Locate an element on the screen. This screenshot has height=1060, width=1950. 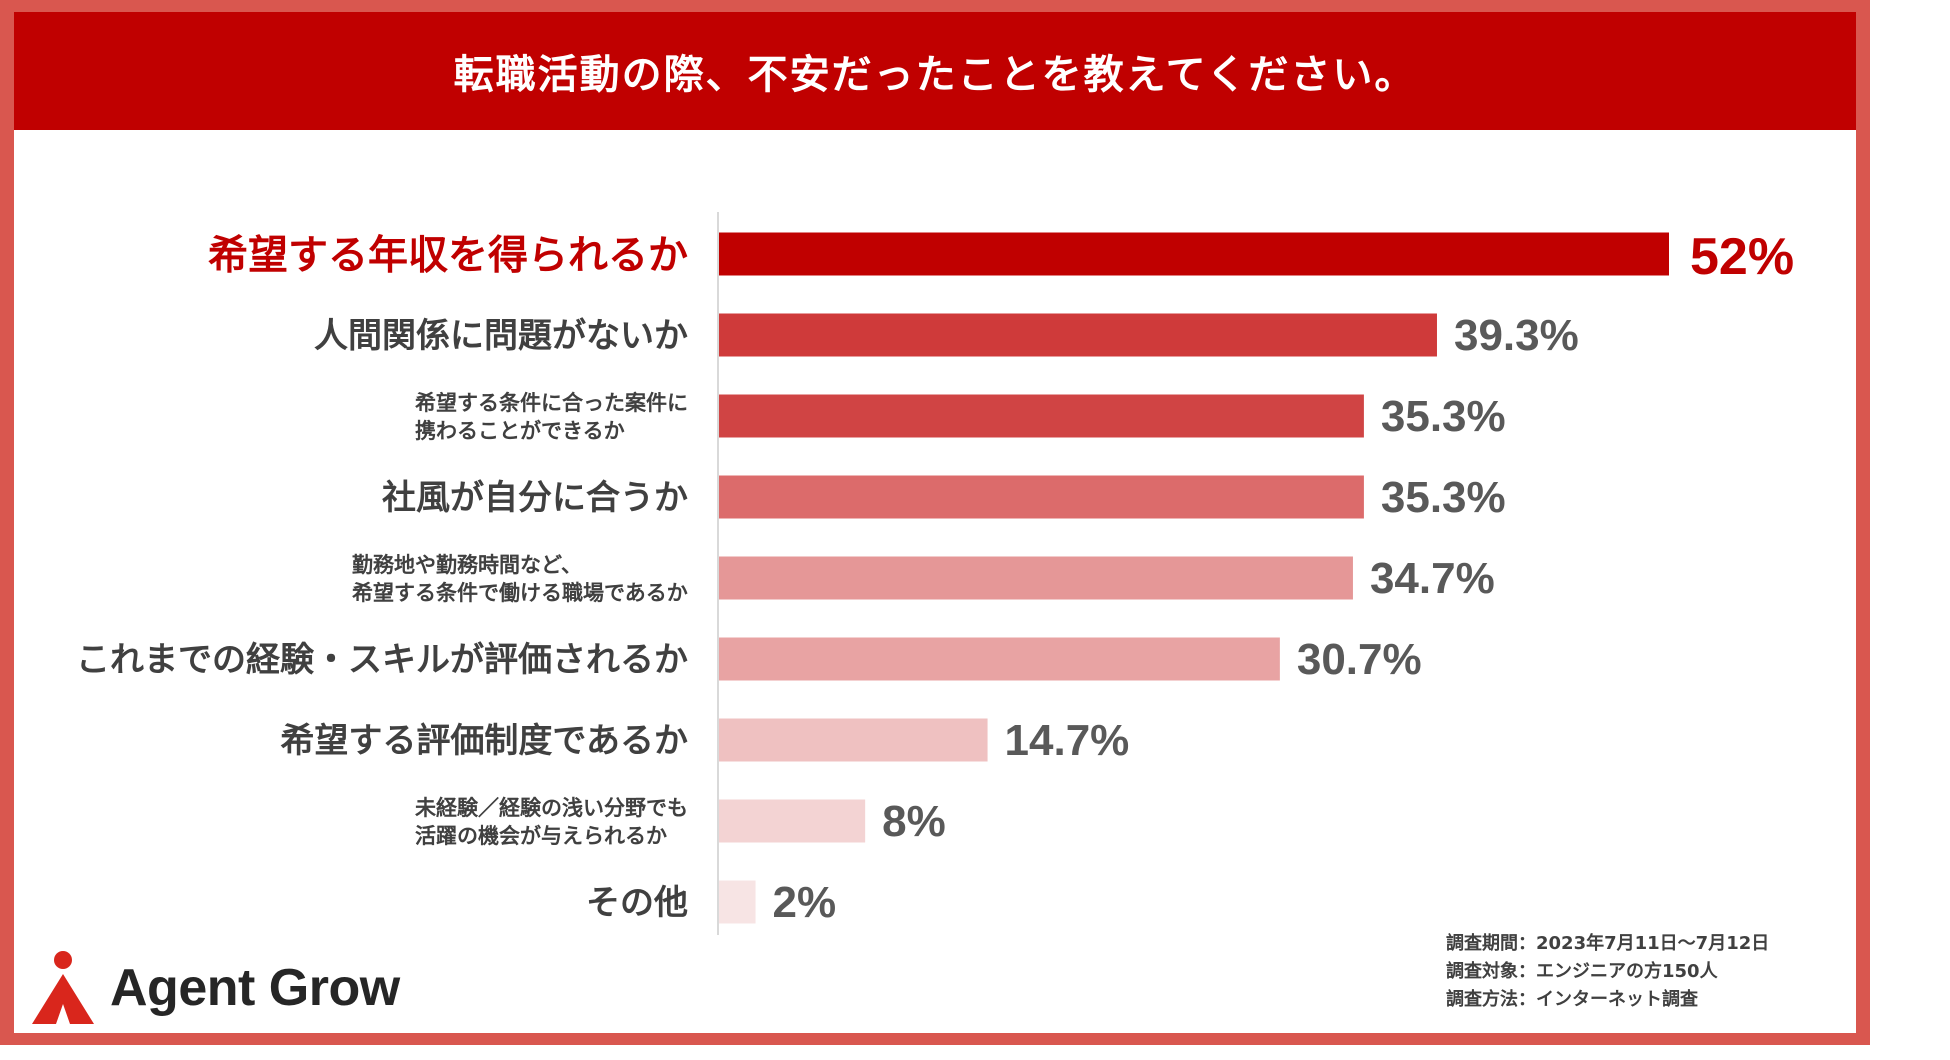
brand-logo: Agent Grow is located at coordinates (215, 988).